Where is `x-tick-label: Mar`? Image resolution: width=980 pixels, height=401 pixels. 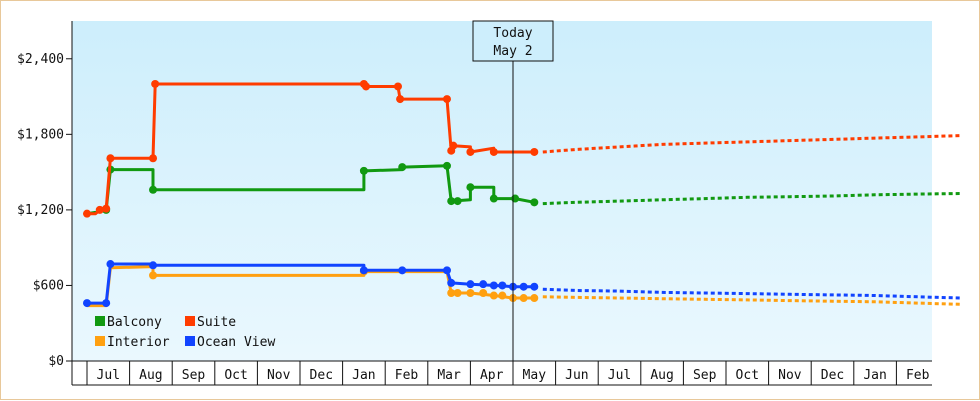
x-tick-label: Mar is located at coordinates (449, 375).